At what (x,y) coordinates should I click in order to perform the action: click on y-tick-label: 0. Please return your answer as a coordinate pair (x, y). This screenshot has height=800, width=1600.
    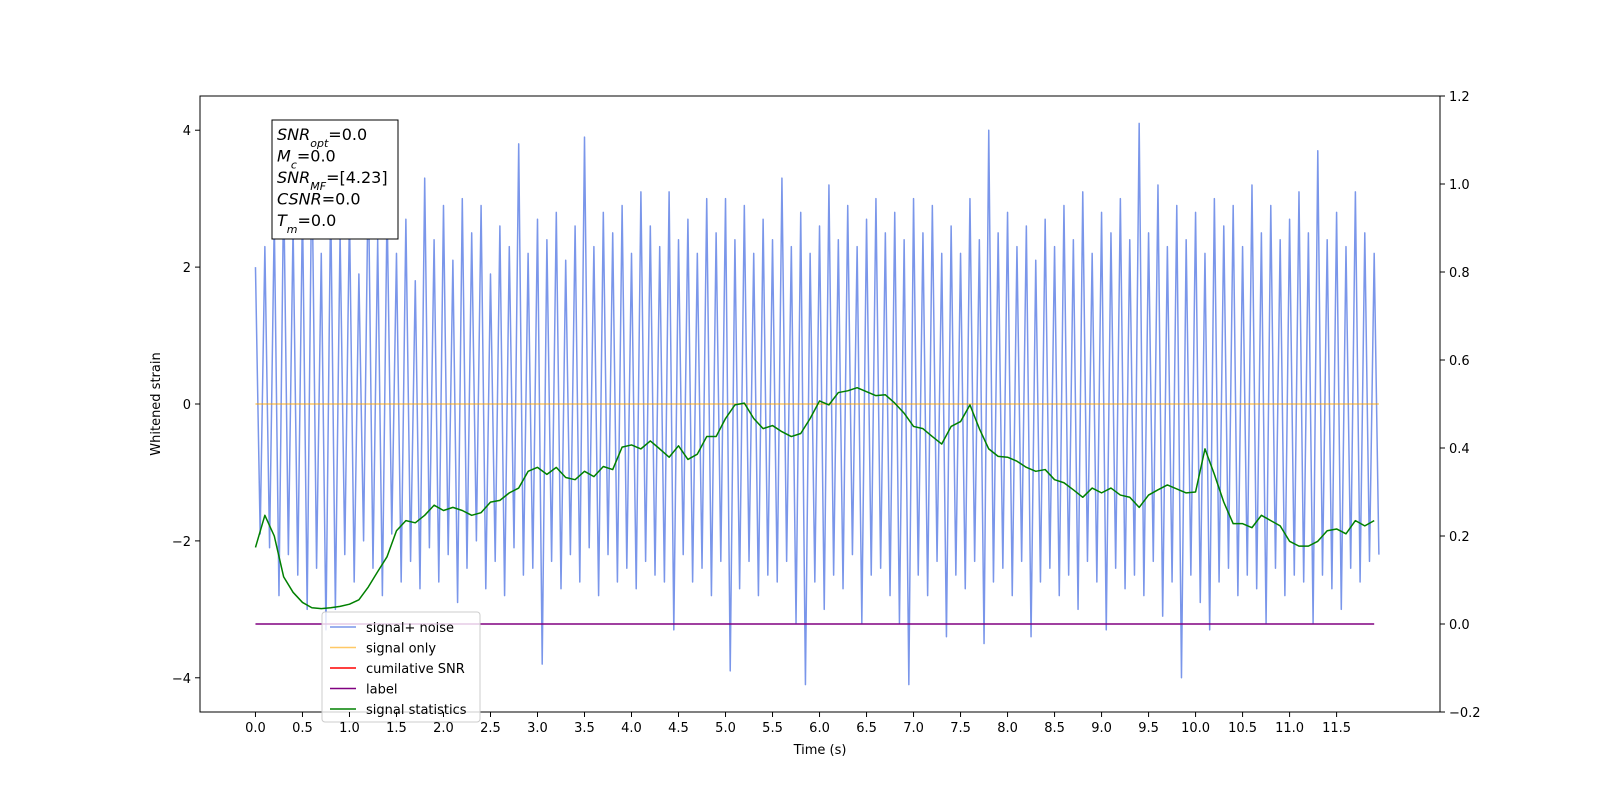
    Looking at the image, I should click on (187, 405).